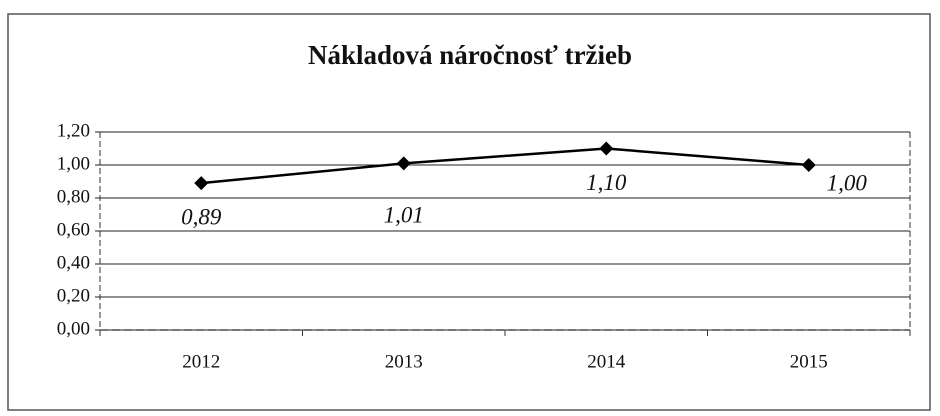 This screenshot has width=940, height=416. I want to click on x-tick-label: 2014, so click(606, 361).